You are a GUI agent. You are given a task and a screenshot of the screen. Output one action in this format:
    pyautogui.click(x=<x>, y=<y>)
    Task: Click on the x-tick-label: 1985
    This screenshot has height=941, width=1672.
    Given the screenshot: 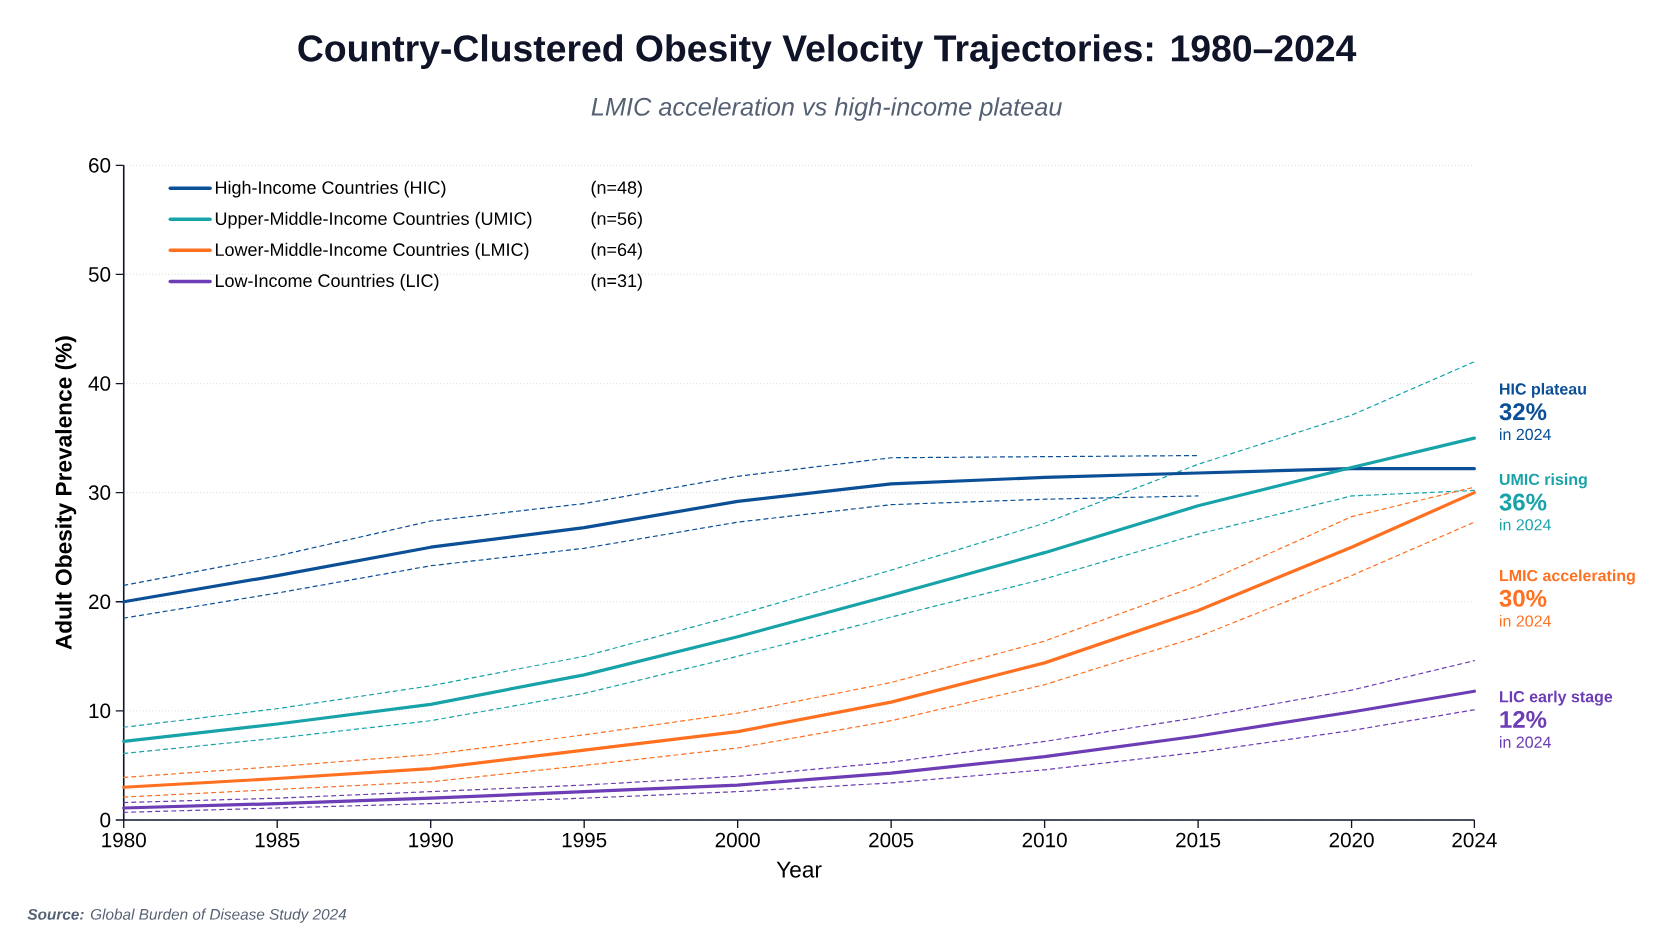 What is the action you would take?
    pyautogui.click(x=277, y=840)
    